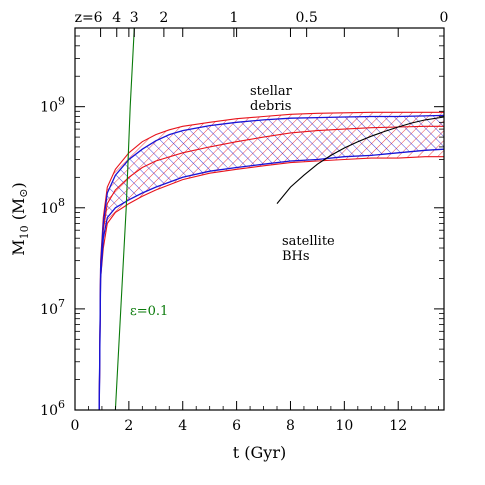 The width and height of the screenshot is (485, 485). What do you see at coordinates (236, 426) in the screenshot?
I see `x-tick-label: 6` at bounding box center [236, 426].